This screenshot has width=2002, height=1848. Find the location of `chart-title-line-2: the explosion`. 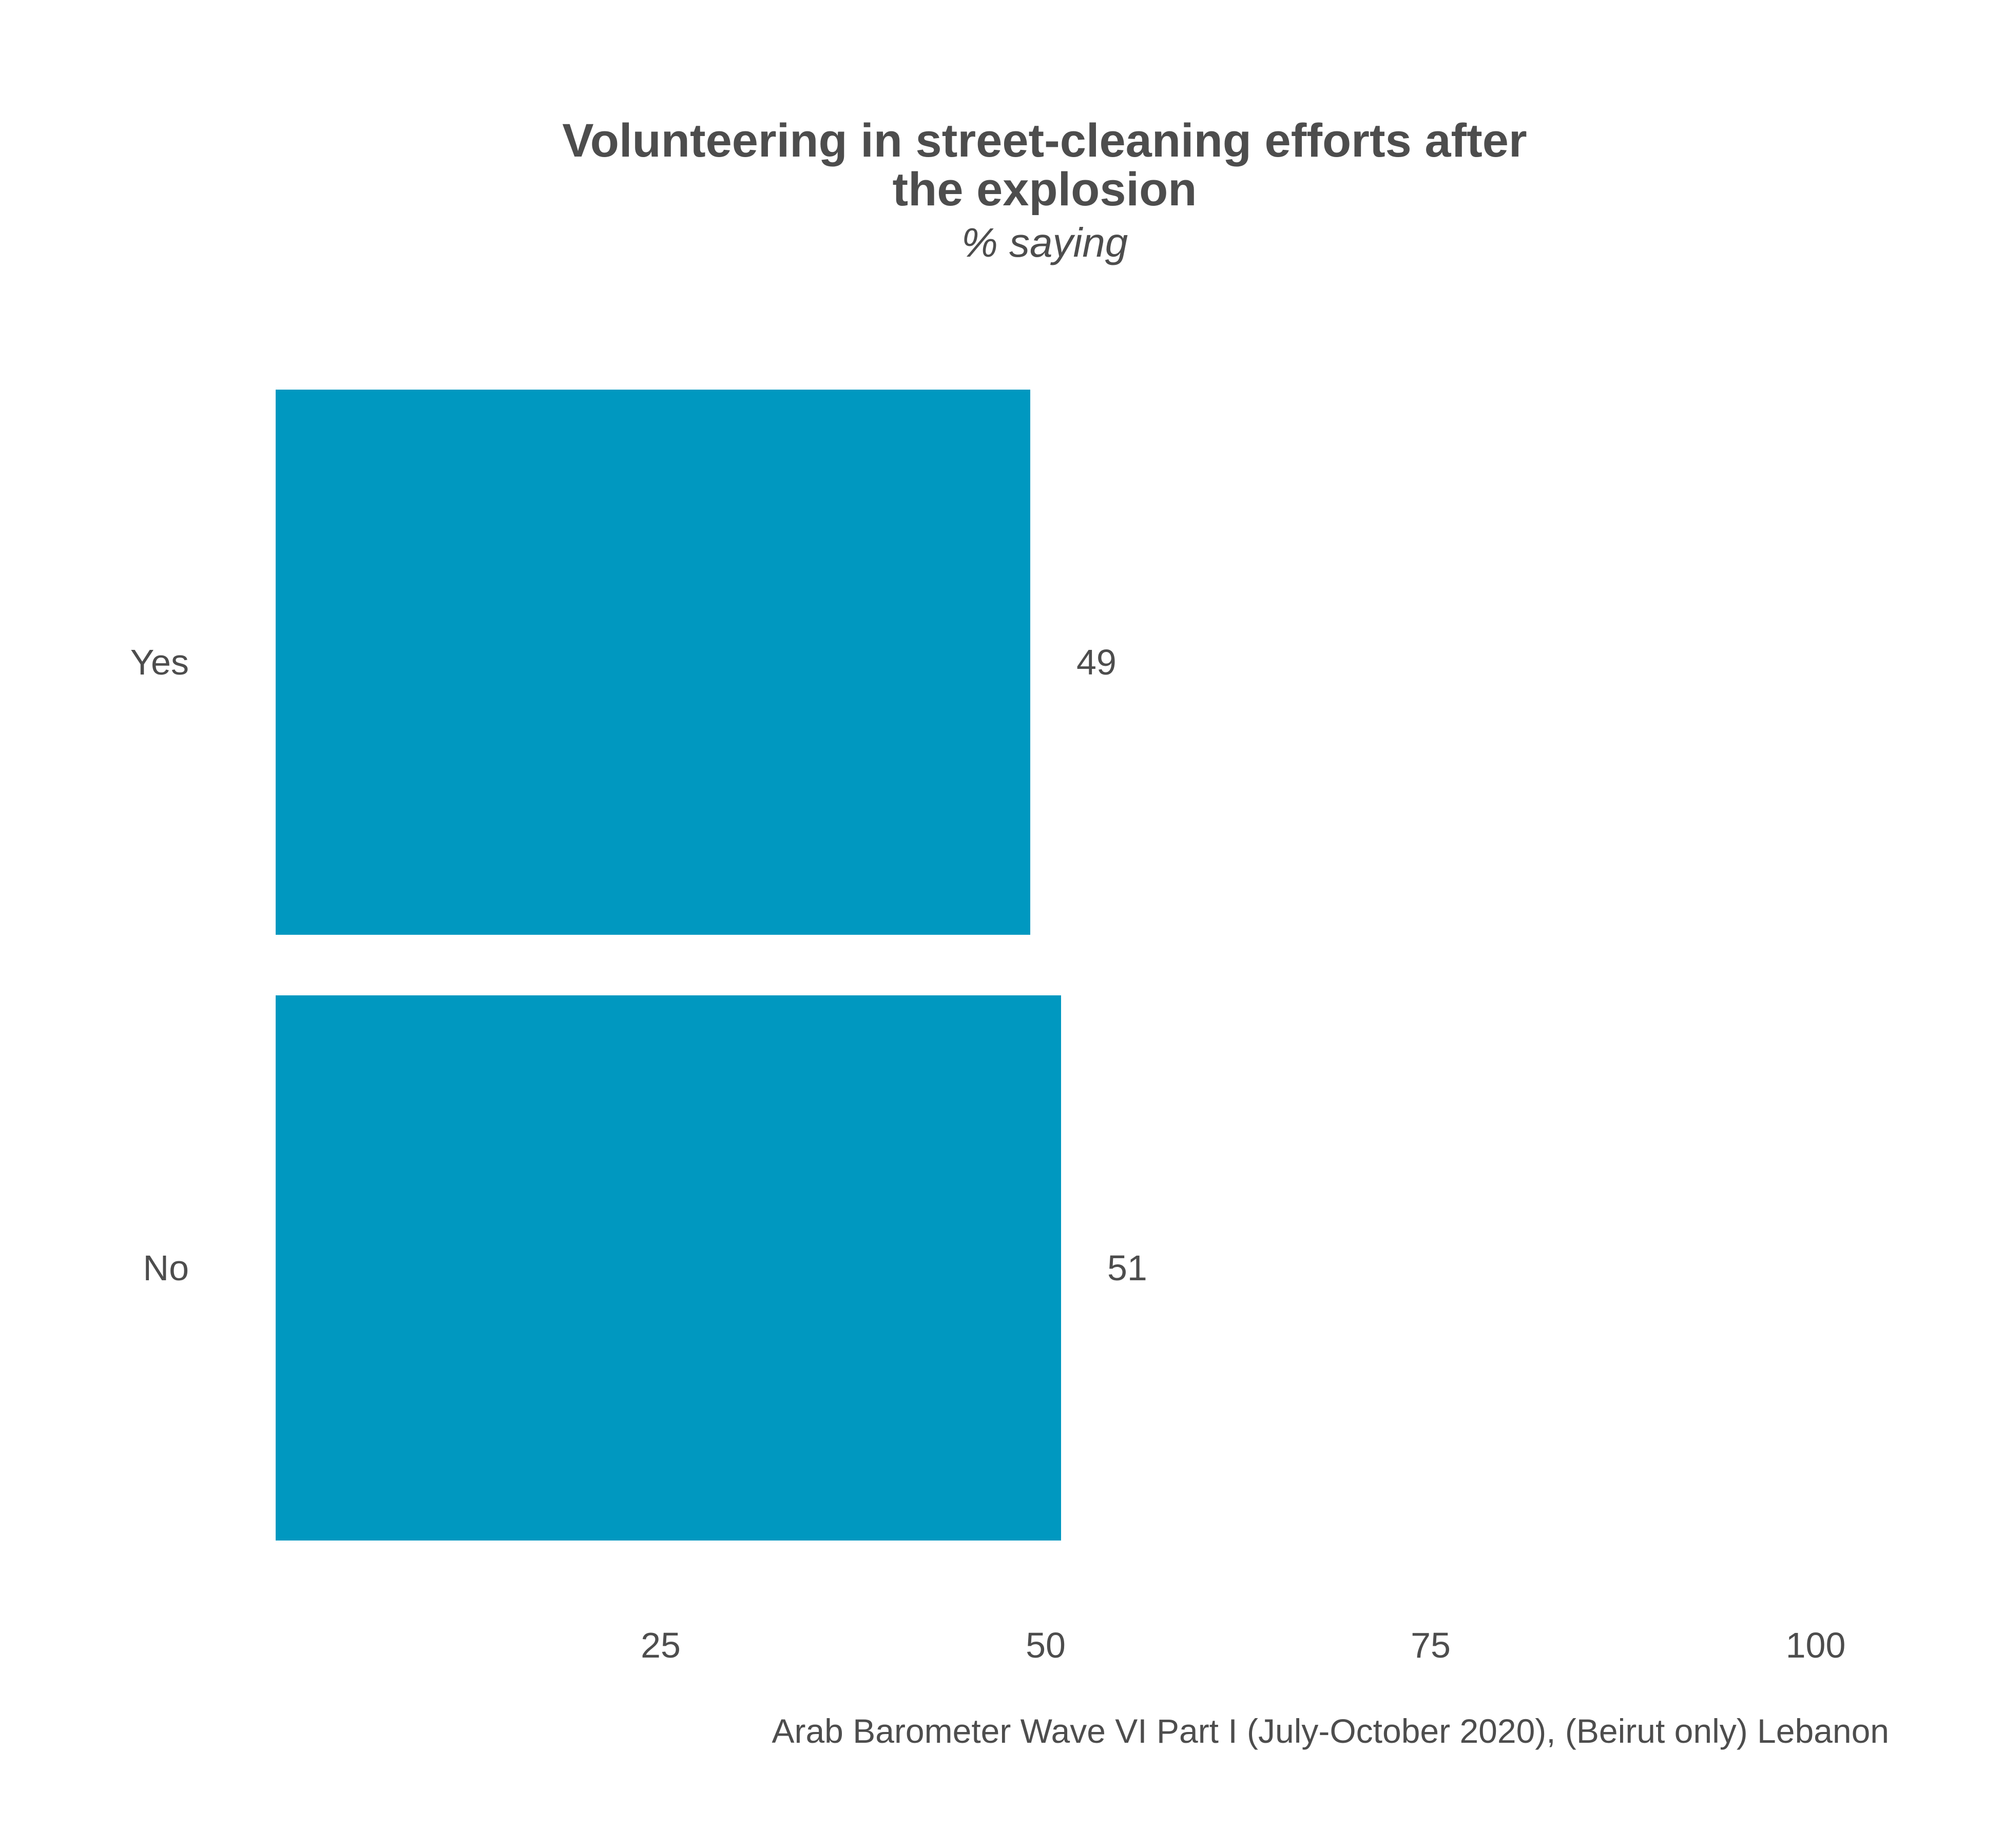

chart-title-line-2: the explosion is located at coordinates (1045, 189).